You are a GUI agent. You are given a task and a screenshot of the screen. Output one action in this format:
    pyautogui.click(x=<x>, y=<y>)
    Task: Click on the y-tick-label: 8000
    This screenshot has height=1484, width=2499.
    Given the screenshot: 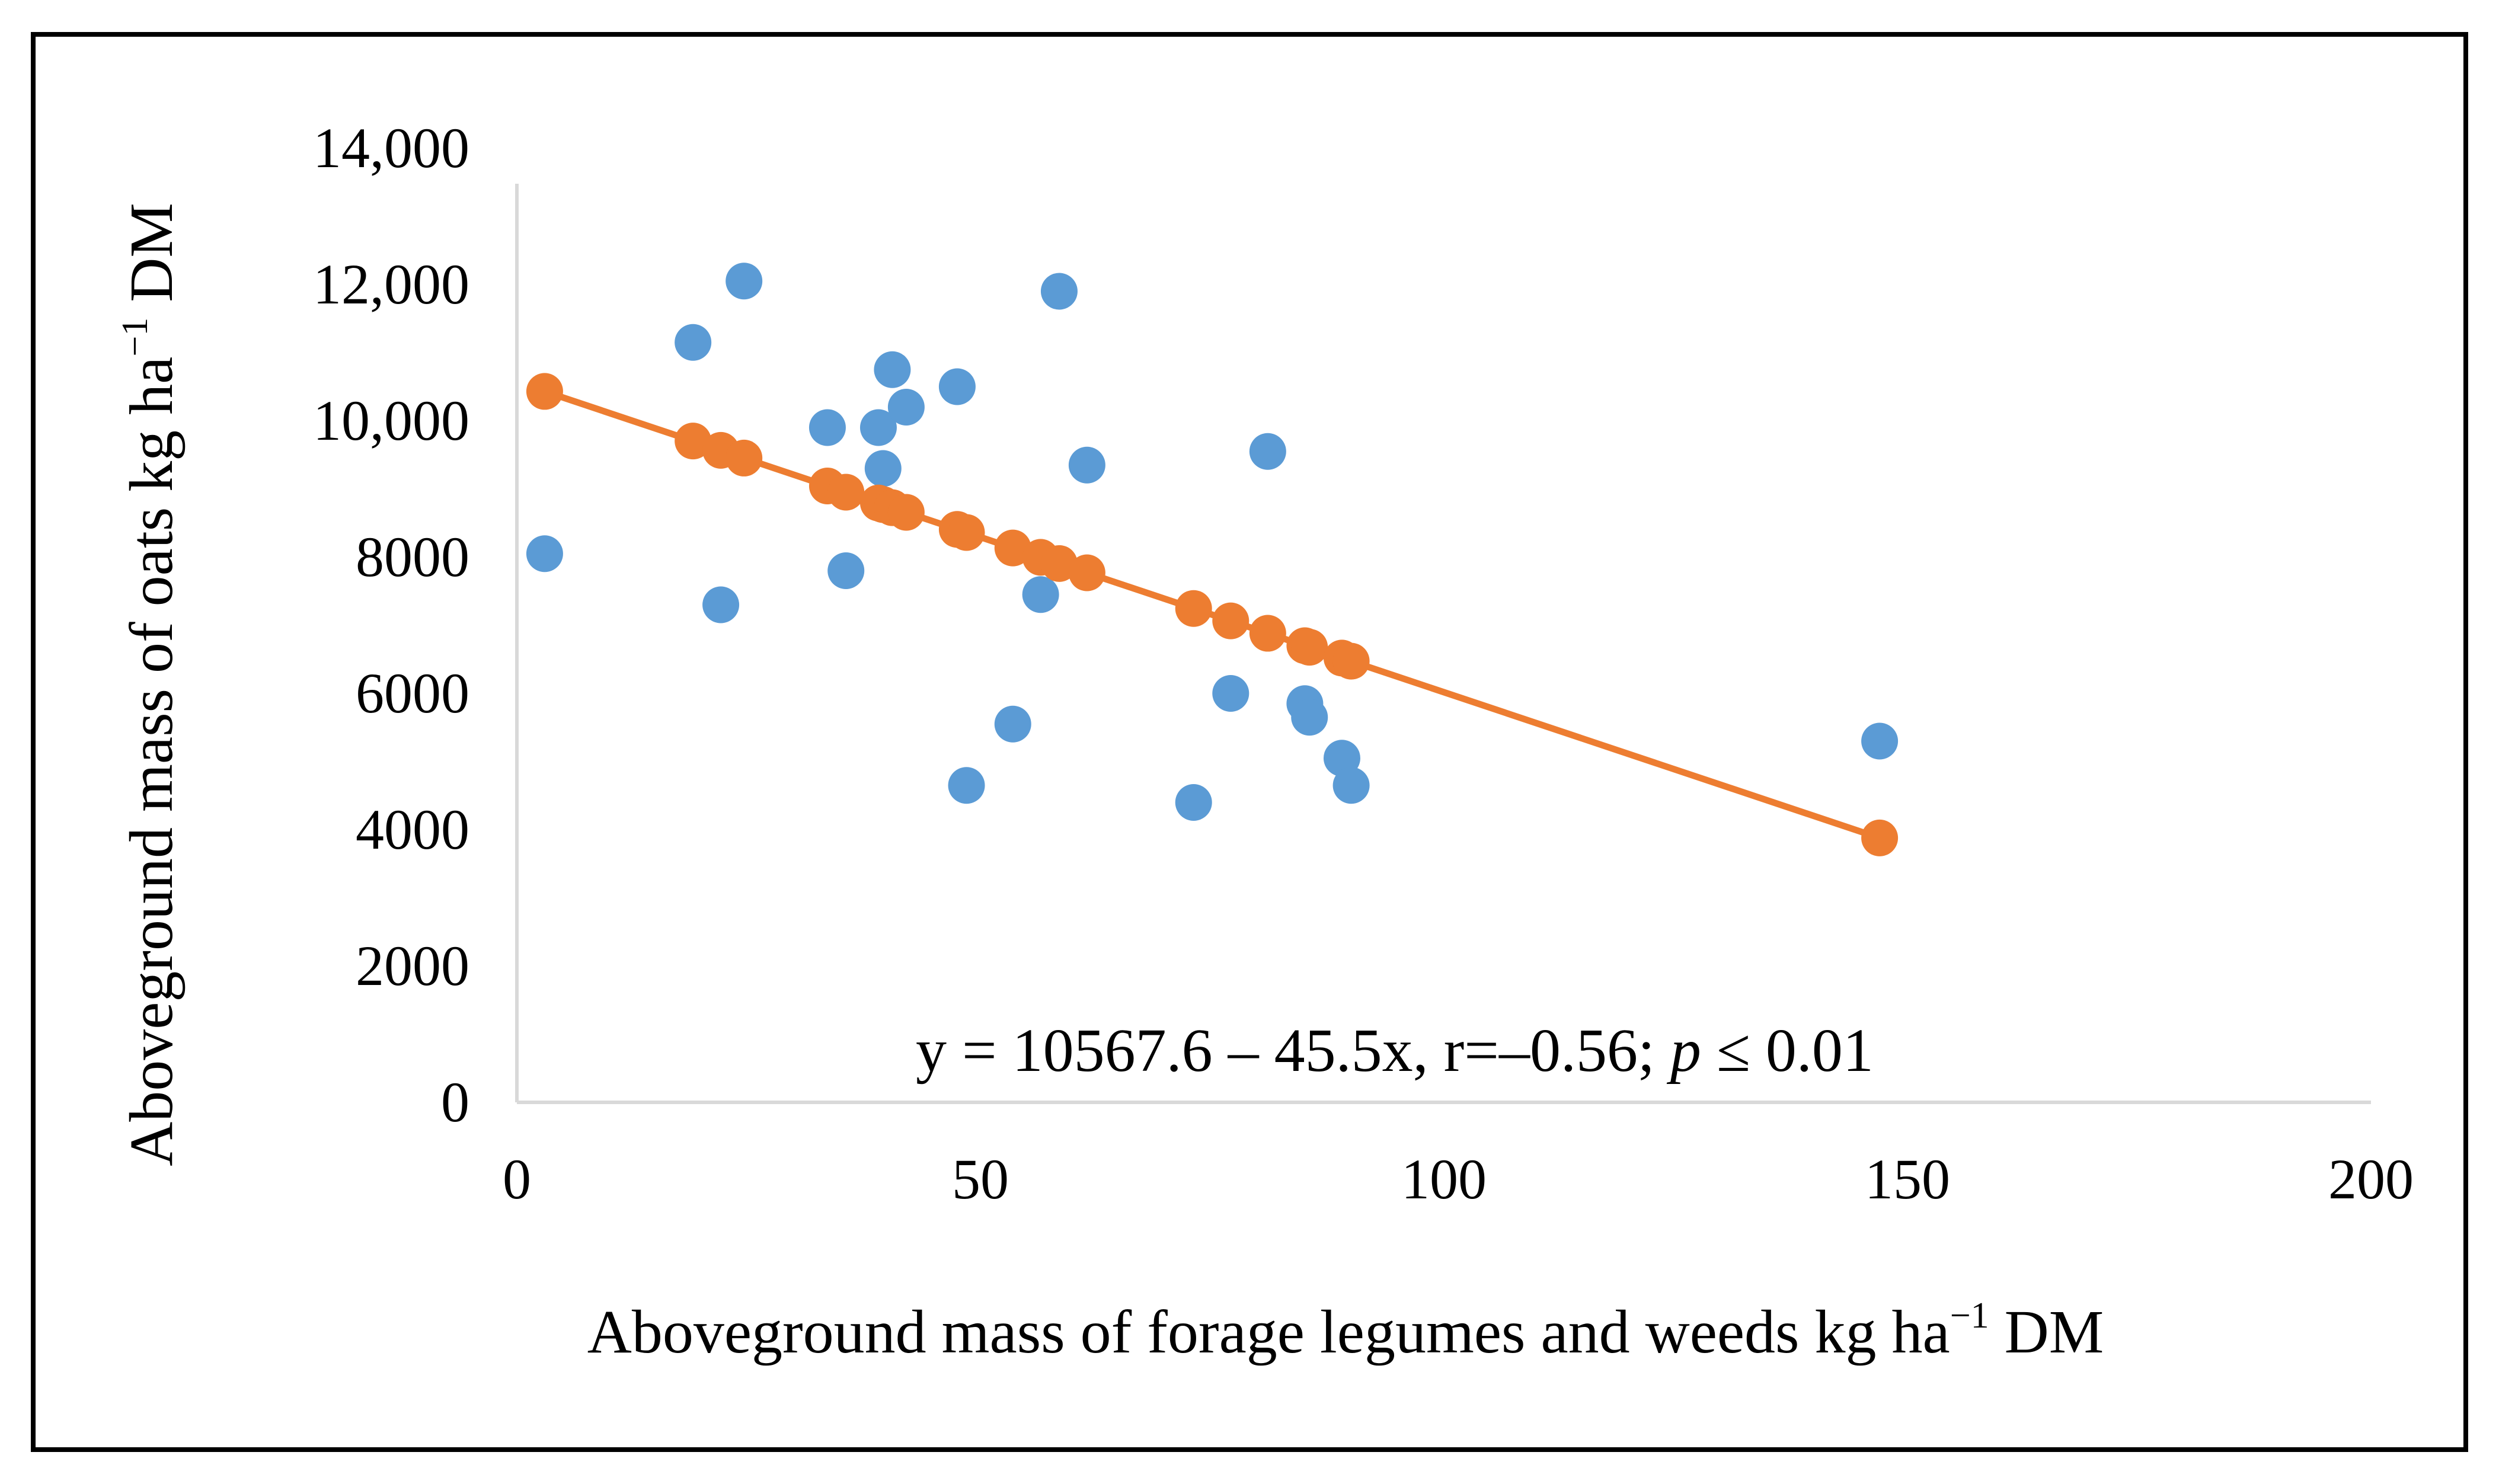 What is the action you would take?
    pyautogui.click(x=413, y=557)
    